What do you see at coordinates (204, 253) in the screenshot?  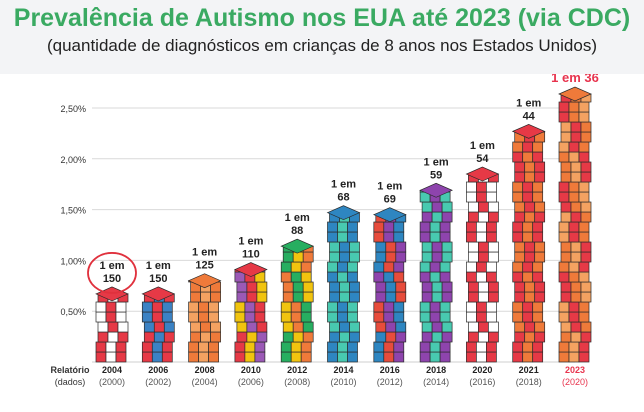 I see `value-label-line1-2008: 1 em` at bounding box center [204, 253].